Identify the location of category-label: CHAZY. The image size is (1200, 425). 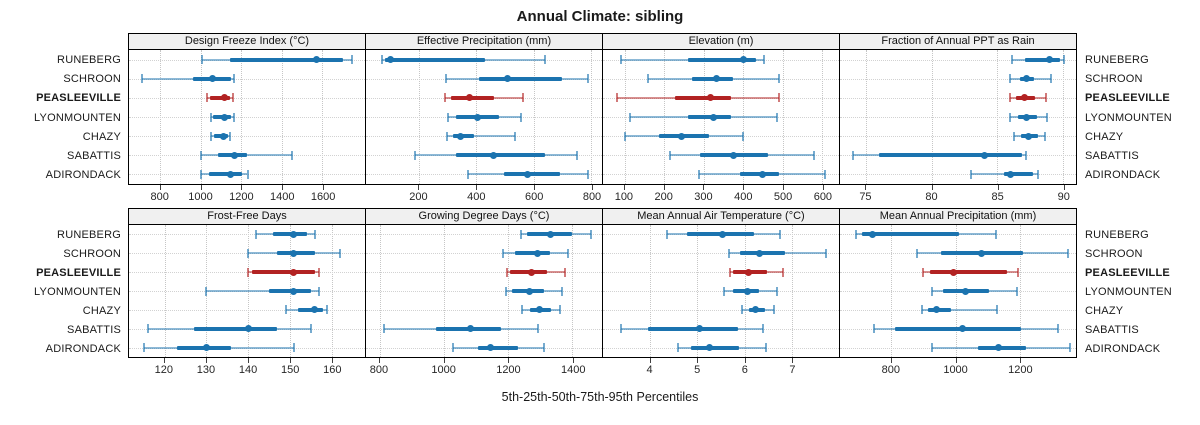
(101, 136).